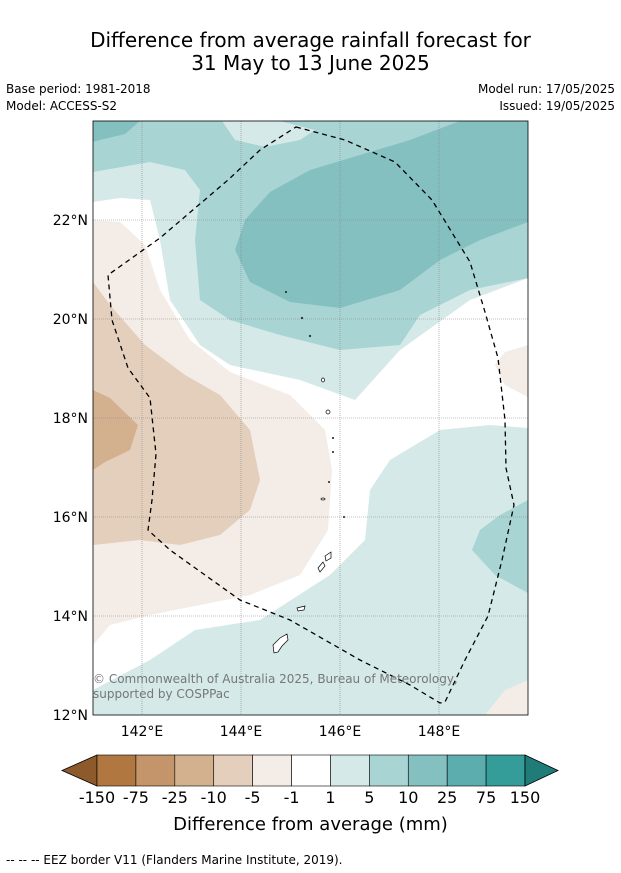 This screenshot has width=621, height=873. Describe the element at coordinates (142, 732) in the screenshot. I see `lon-label: 142°E` at that location.